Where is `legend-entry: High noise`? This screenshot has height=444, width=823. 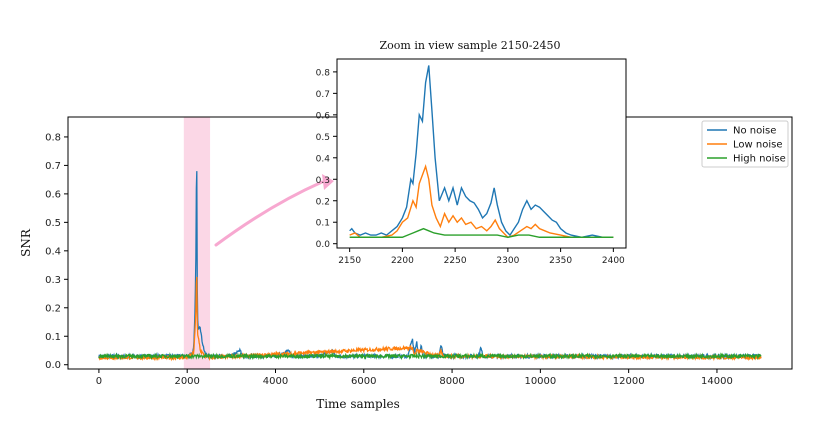
legend-entry: High noise is located at coordinates (759, 159).